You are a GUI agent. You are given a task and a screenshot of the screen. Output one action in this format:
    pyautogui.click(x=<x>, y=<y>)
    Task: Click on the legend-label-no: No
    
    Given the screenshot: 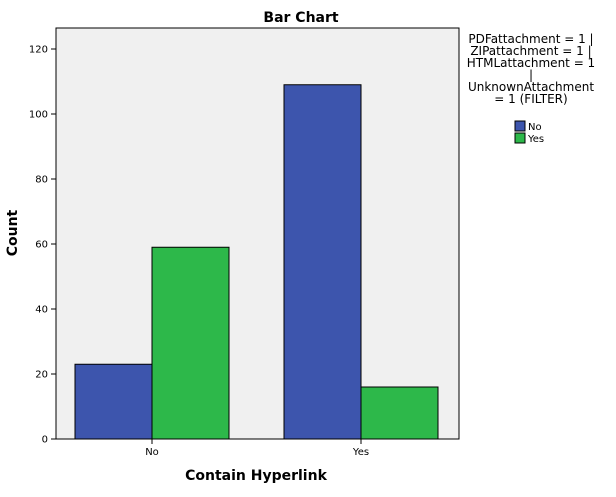 What is the action you would take?
    pyautogui.click(x=535, y=127)
    